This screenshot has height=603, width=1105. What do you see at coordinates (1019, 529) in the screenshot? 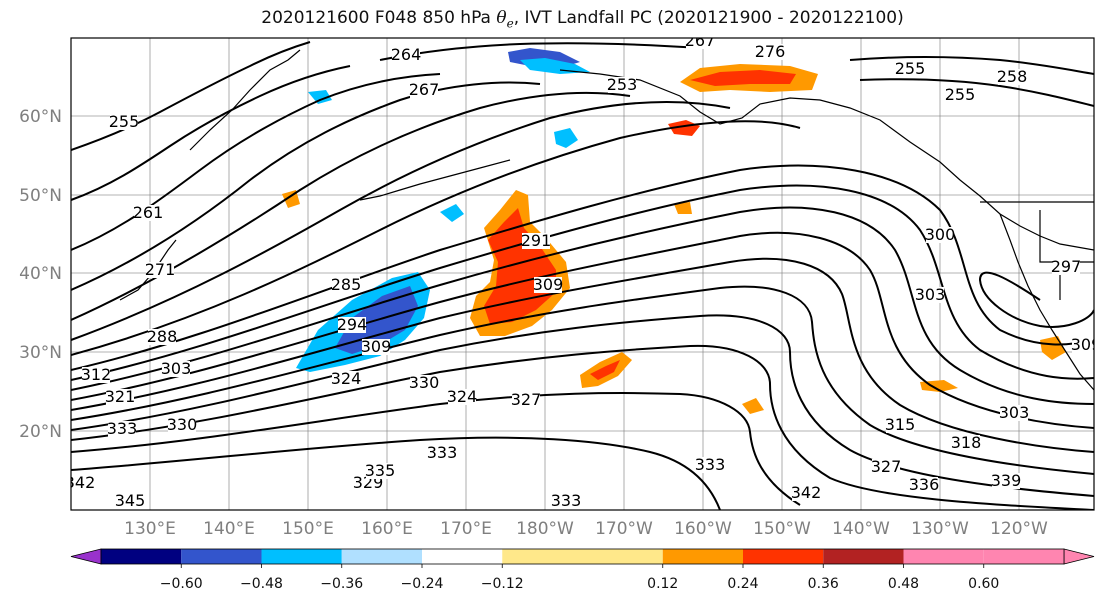
I see `longitude-label: 120°W` at bounding box center [1019, 529].